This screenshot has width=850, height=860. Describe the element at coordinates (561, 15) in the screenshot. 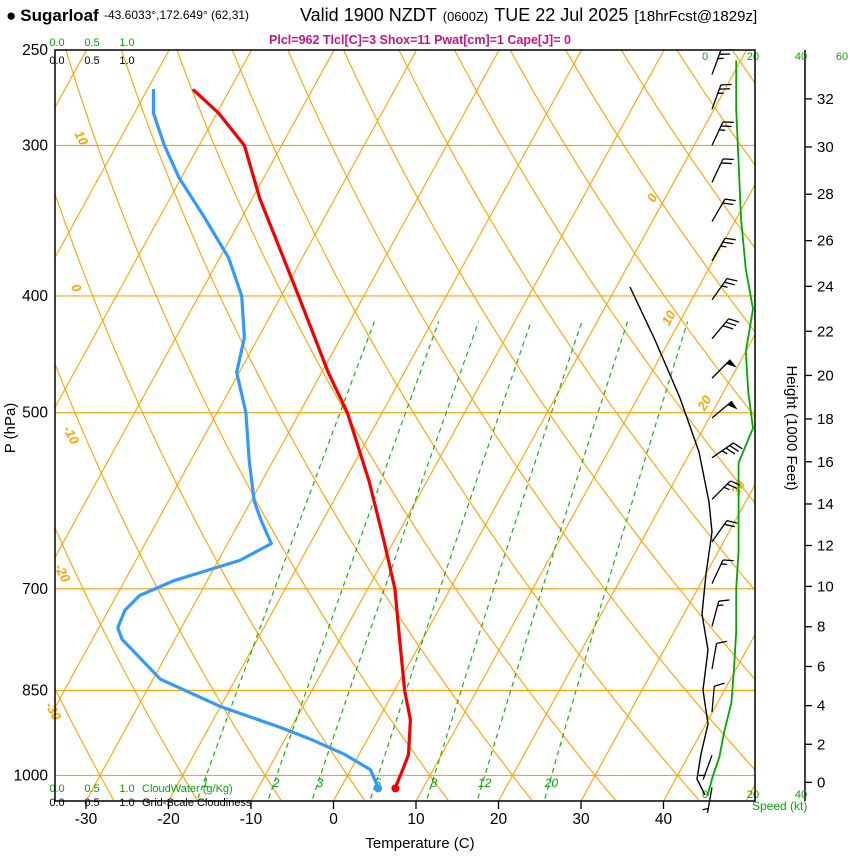

I see `valid-date: TUE 22 Jul 2025` at that location.